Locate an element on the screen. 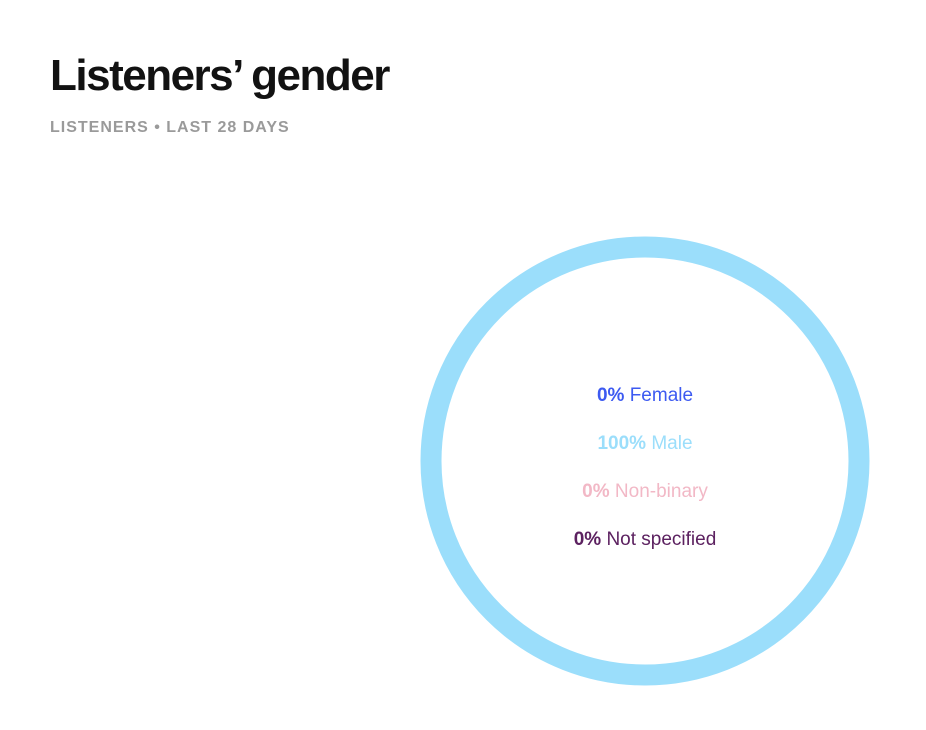  legend-item-male: 100% Male is located at coordinates (645, 444).